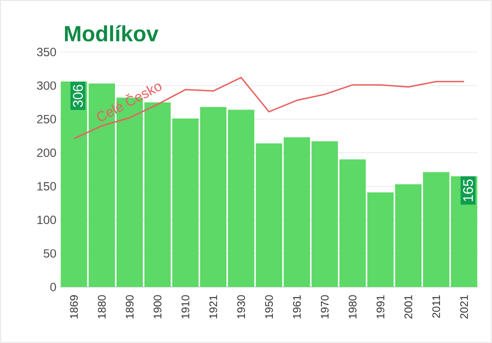 This screenshot has width=492, height=343. What do you see at coordinates (102, 306) in the screenshot?
I see `x-tick-label: 1880` at bounding box center [102, 306].